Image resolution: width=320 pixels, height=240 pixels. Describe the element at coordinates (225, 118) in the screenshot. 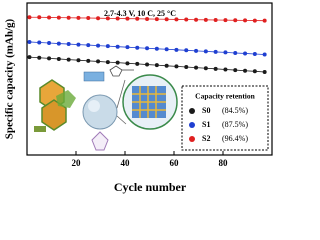

I see `legend-box` at that location.